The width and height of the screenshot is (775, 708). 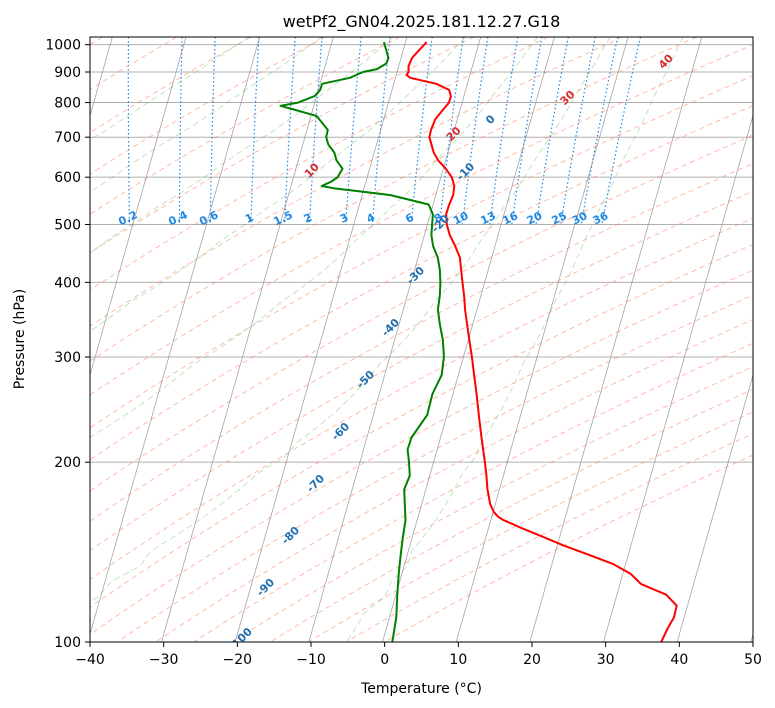 What do you see at coordinates (67, 643) in the screenshot?
I see `y-tick-label: 100` at bounding box center [67, 643].